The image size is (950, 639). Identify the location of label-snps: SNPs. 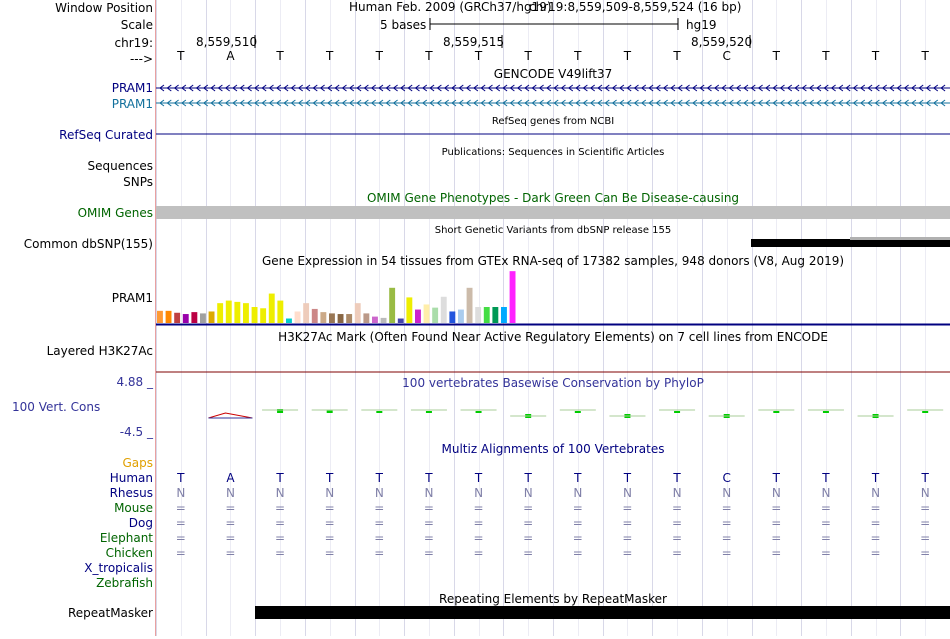
(138, 182).